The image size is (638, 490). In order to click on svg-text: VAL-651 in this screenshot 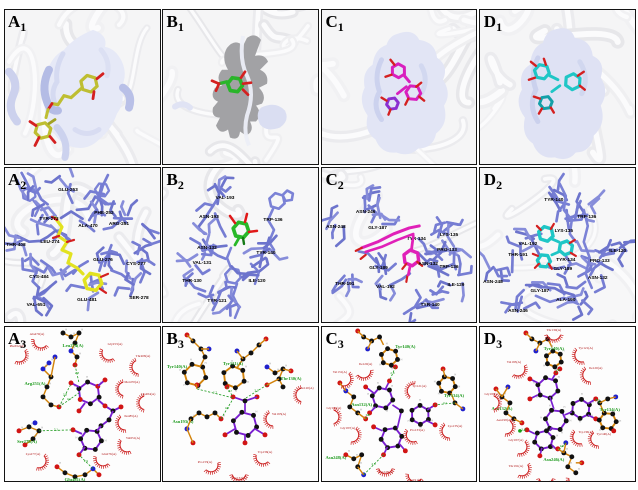, I will do `click(35, 304)`.